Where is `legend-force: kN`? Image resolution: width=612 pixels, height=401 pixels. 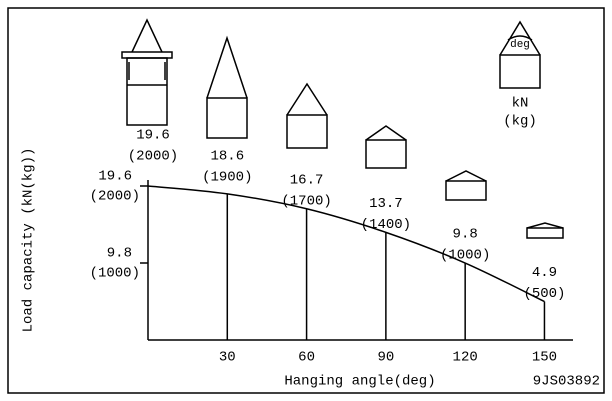 legend-force: kN is located at coordinates (520, 104).